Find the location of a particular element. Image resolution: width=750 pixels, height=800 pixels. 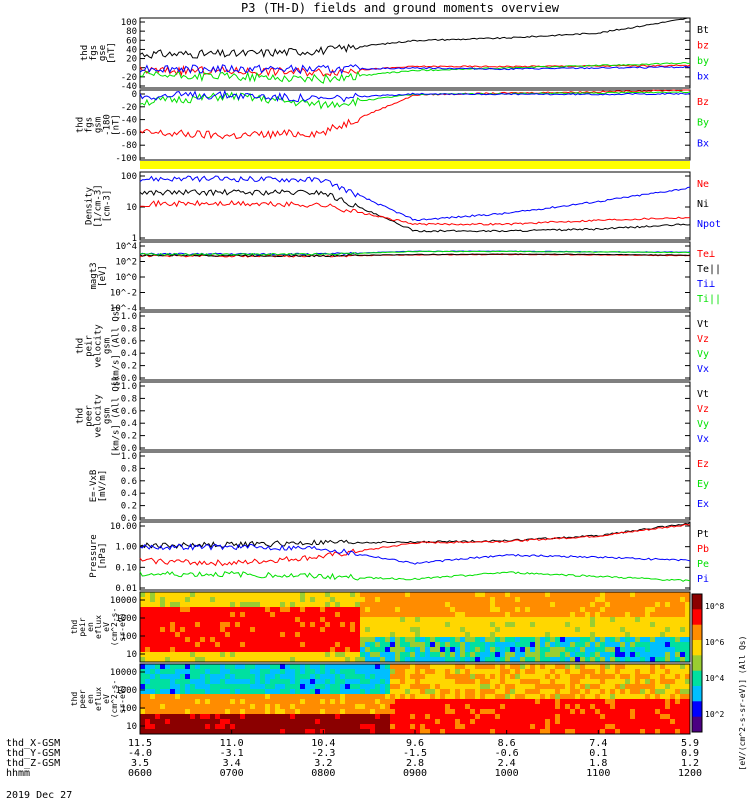

legend-by: by is located at coordinates (703, 61).